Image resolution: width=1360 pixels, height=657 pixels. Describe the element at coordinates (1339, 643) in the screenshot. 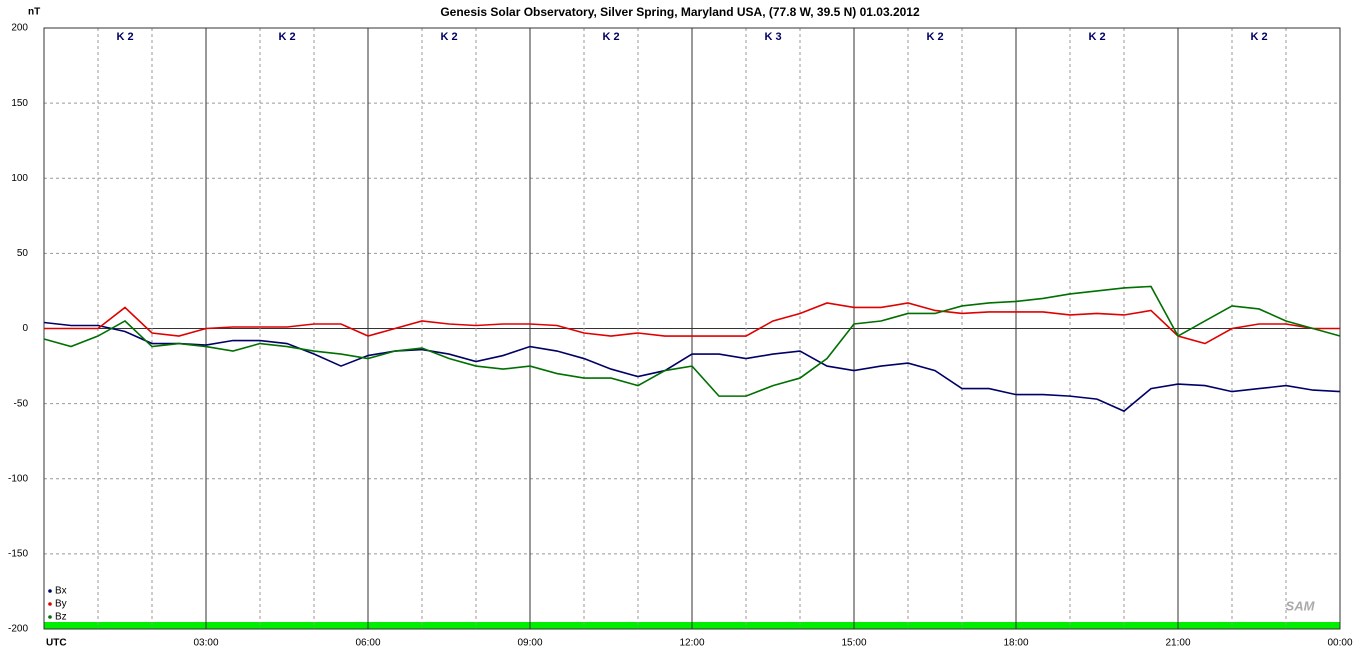

I see `x-tick-label: 00:00` at that location.